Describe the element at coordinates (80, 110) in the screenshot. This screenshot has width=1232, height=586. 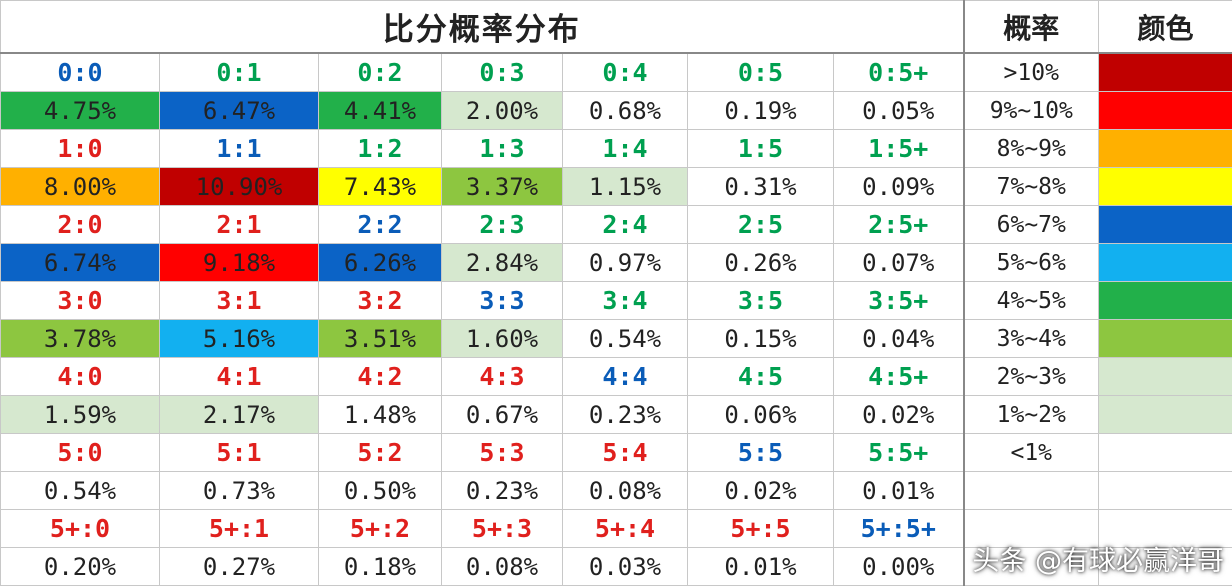
I see `probability-value: 4.75%` at that location.